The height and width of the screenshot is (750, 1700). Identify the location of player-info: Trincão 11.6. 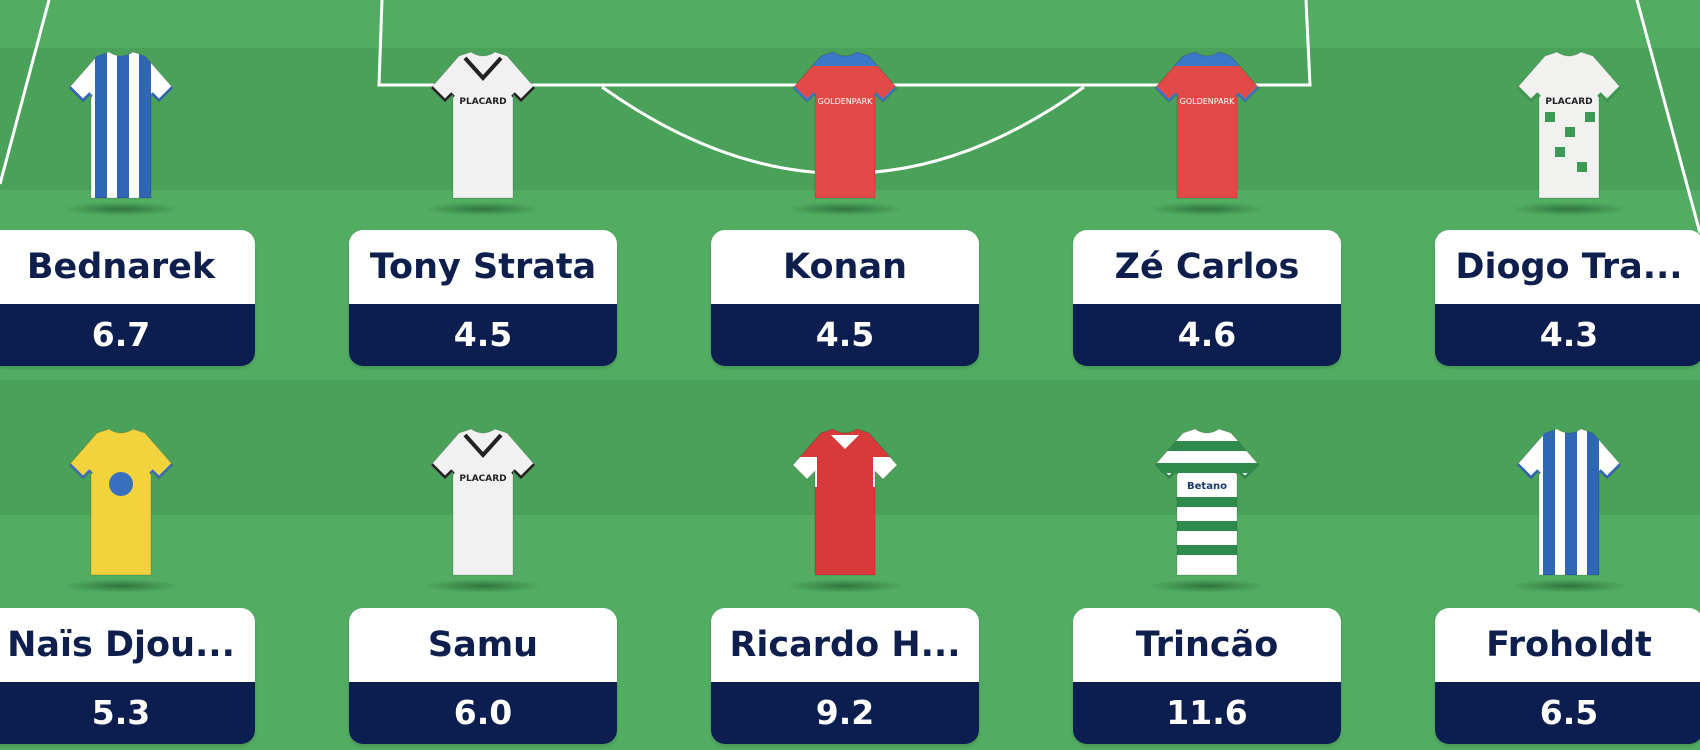
(1207, 676).